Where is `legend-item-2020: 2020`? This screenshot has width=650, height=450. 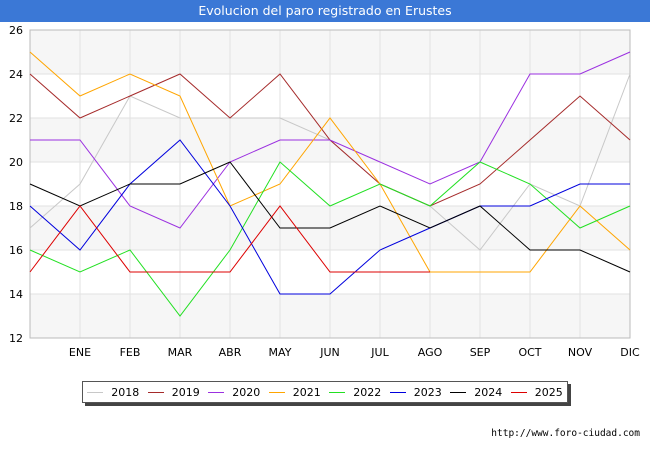
legend-item-2020: 2020 is located at coordinates (234, 392).